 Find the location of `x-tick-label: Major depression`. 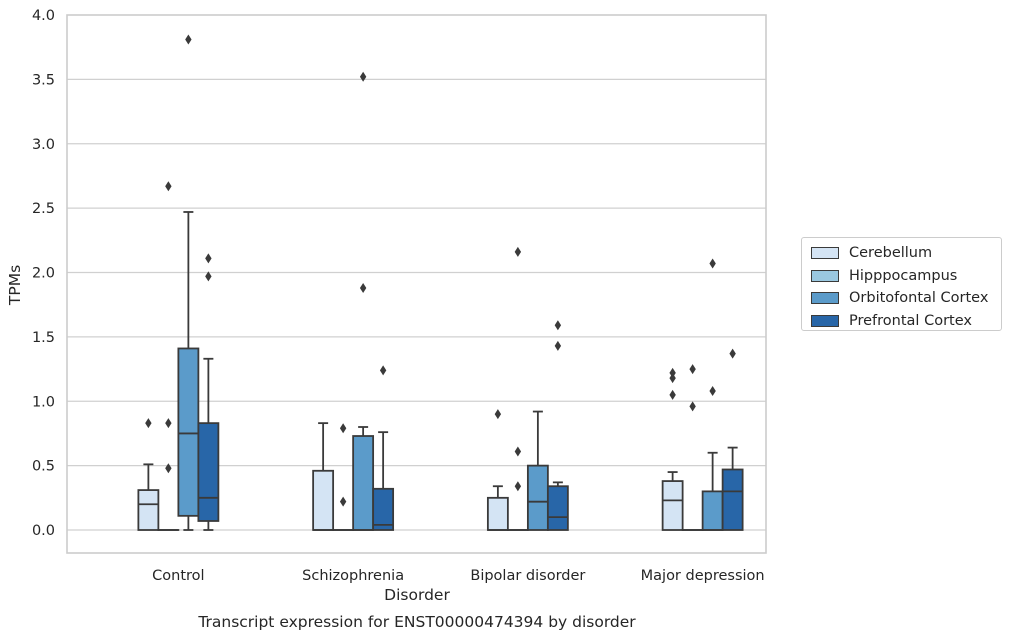

x-tick-label: Major depression is located at coordinates (703, 576).